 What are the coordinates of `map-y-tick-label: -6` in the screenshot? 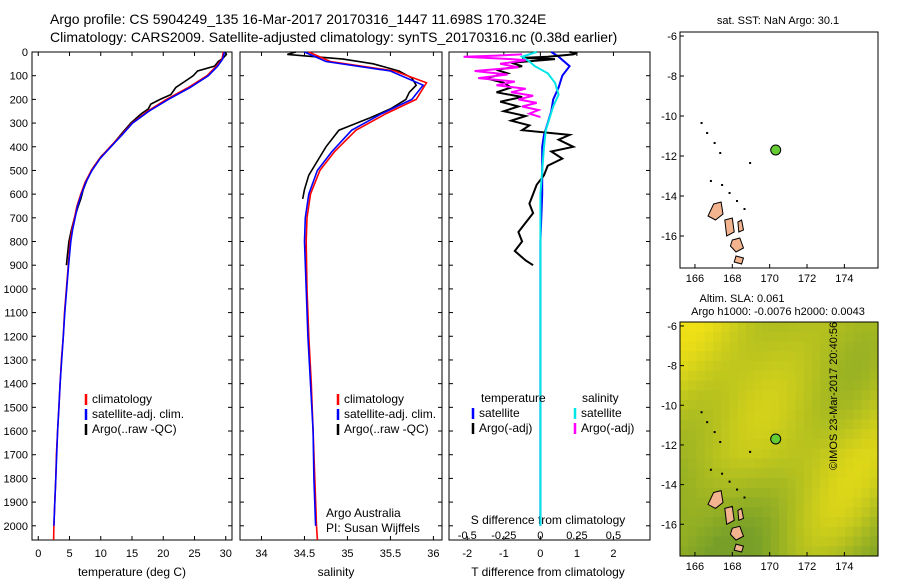 It's located at (672, 37).